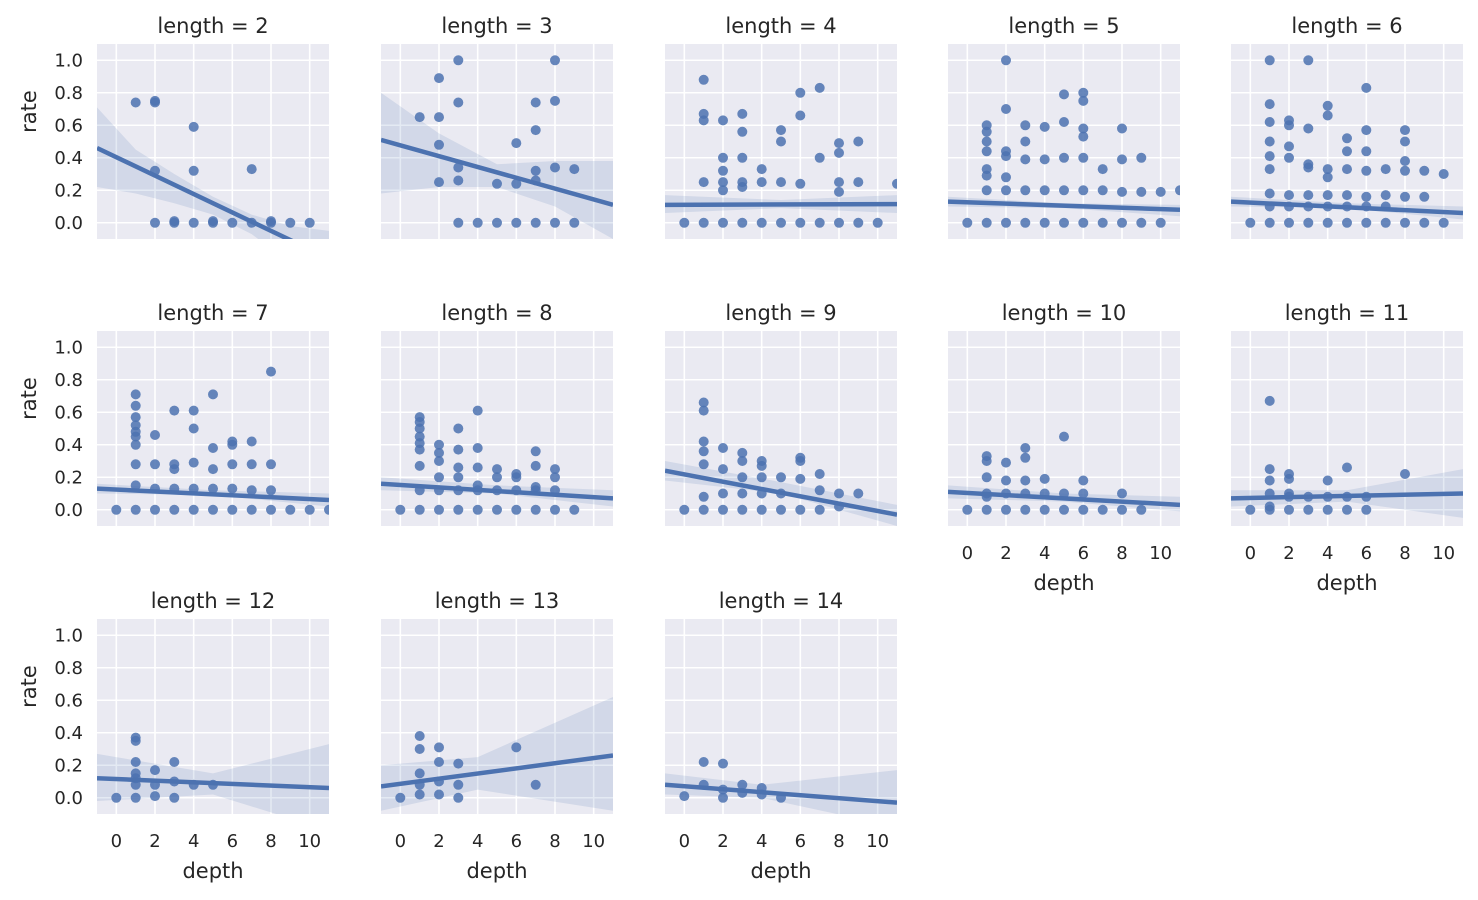 The image size is (1478, 900). Describe the element at coordinates (68, 668) in the screenshot. I see `y-tick-label: 0.8` at that location.